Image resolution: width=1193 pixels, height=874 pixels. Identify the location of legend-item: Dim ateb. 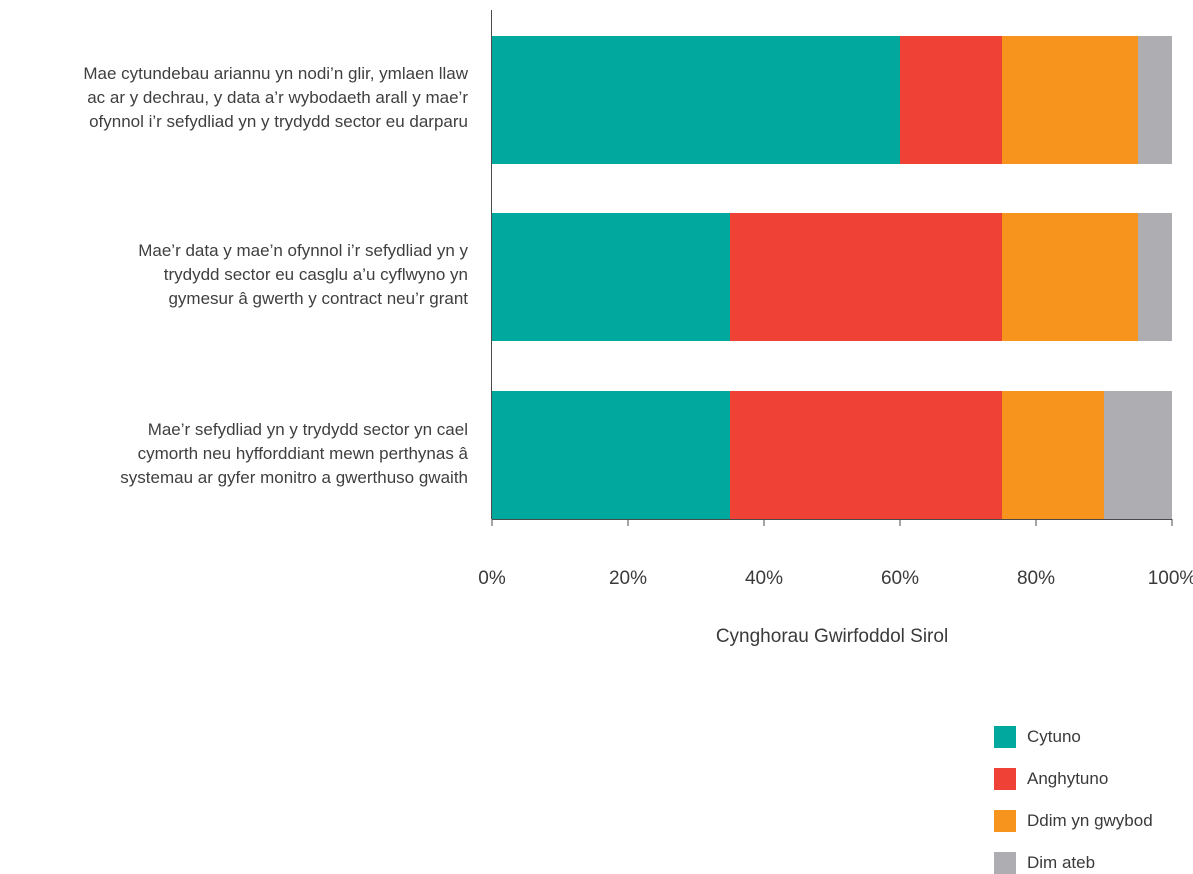
(1044, 863).